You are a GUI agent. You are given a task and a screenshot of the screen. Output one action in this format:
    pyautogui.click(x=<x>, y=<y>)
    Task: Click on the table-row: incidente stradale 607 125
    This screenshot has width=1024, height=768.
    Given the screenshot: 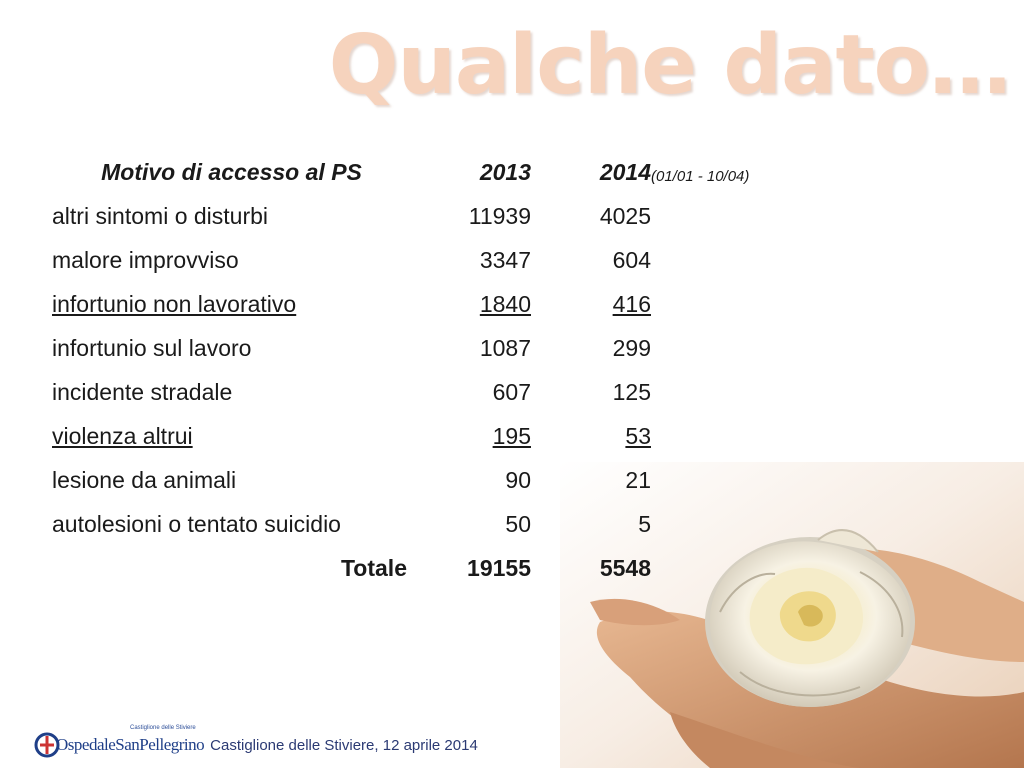 What is the action you would take?
    pyautogui.click(x=351, y=392)
    